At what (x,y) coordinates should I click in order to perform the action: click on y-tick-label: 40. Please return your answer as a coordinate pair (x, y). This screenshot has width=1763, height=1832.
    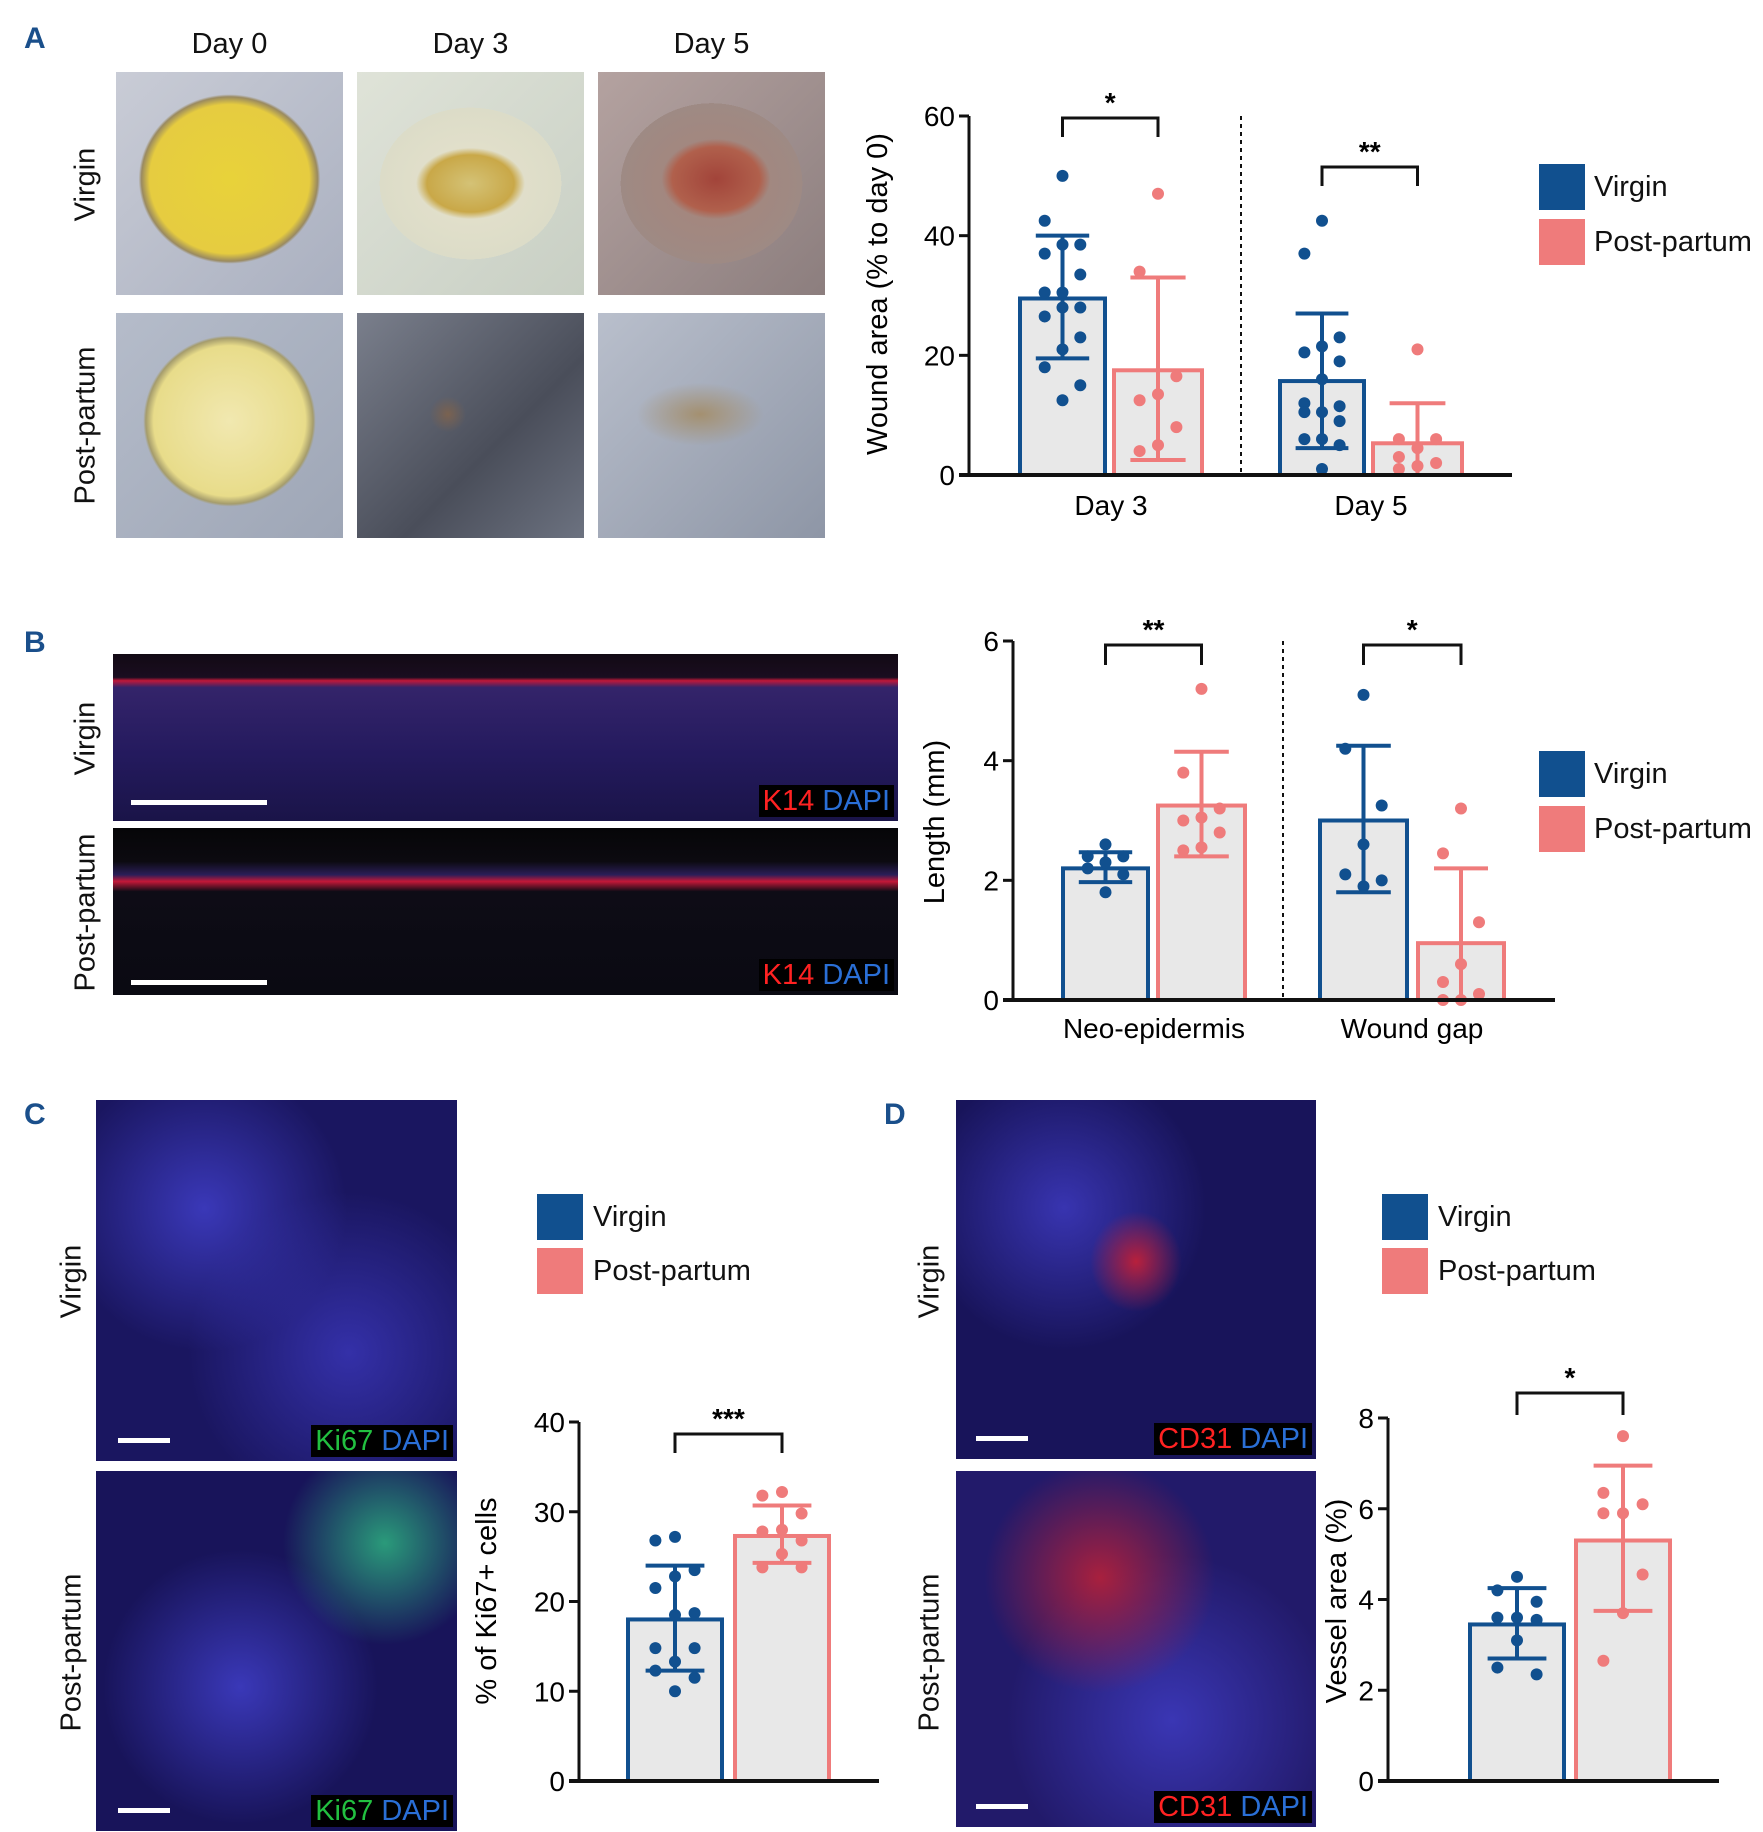
    Looking at the image, I should click on (939, 236).